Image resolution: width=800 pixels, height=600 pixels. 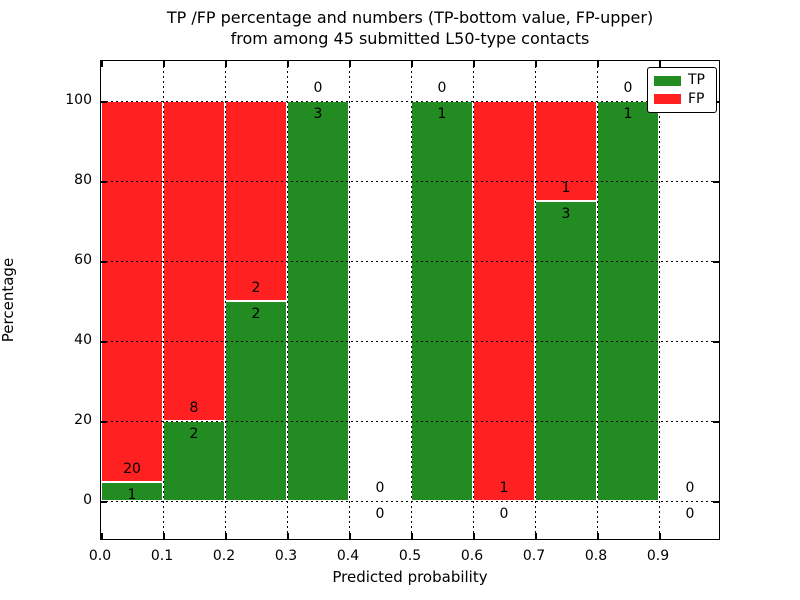 I want to click on x-tick-label-0.3: 0.3, so click(x=286, y=556).